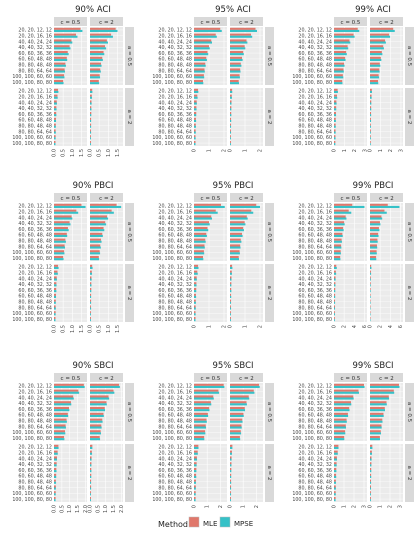 The height and width of the screenshot is (550, 419). I want to click on x-tick-label: 2.0, so click(122, 509).